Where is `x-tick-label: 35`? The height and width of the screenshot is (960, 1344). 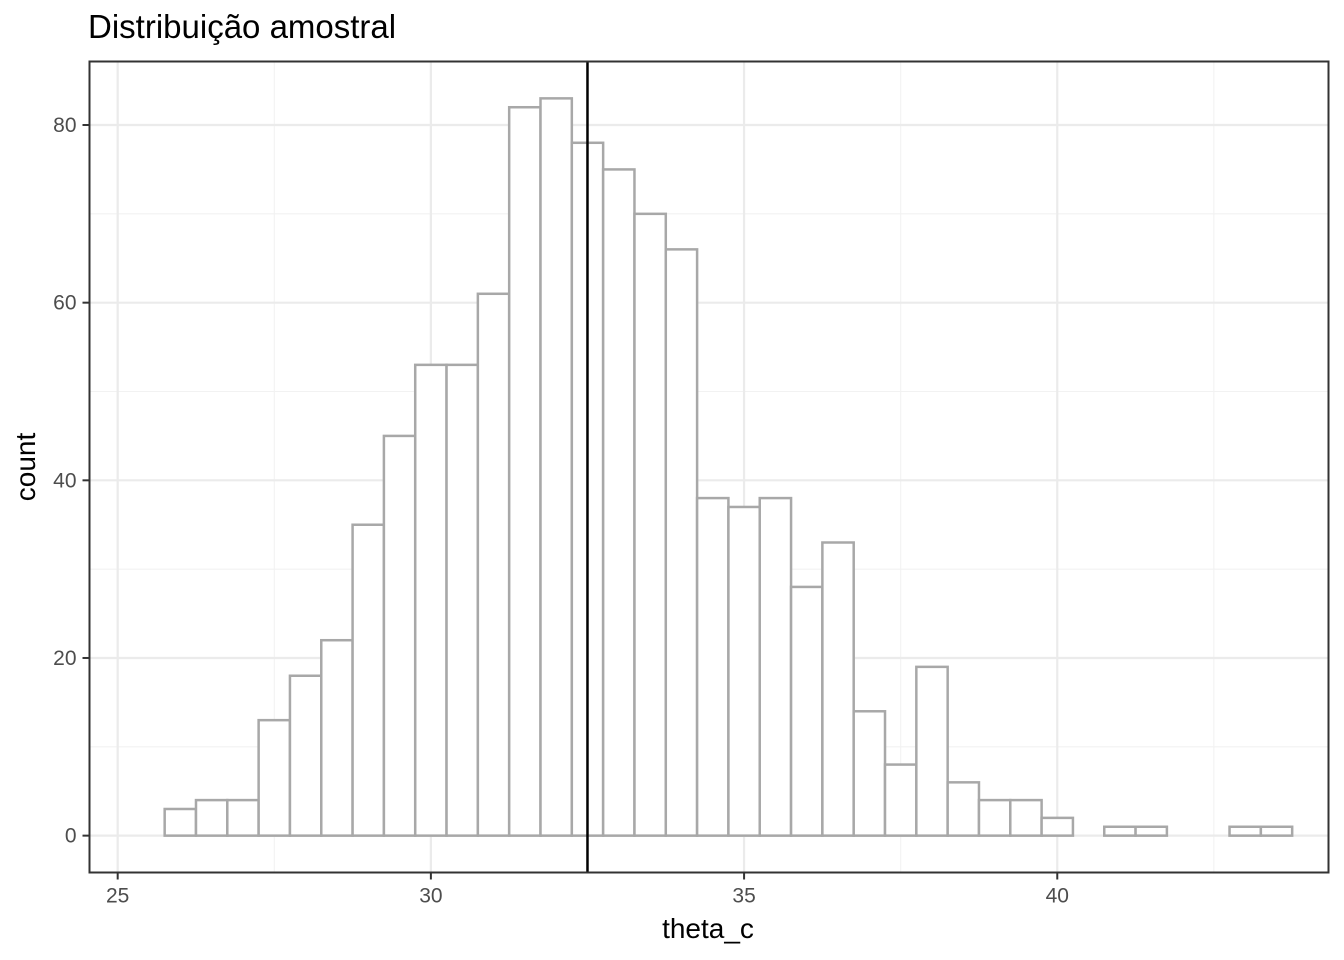 x-tick-label: 35 is located at coordinates (743, 896).